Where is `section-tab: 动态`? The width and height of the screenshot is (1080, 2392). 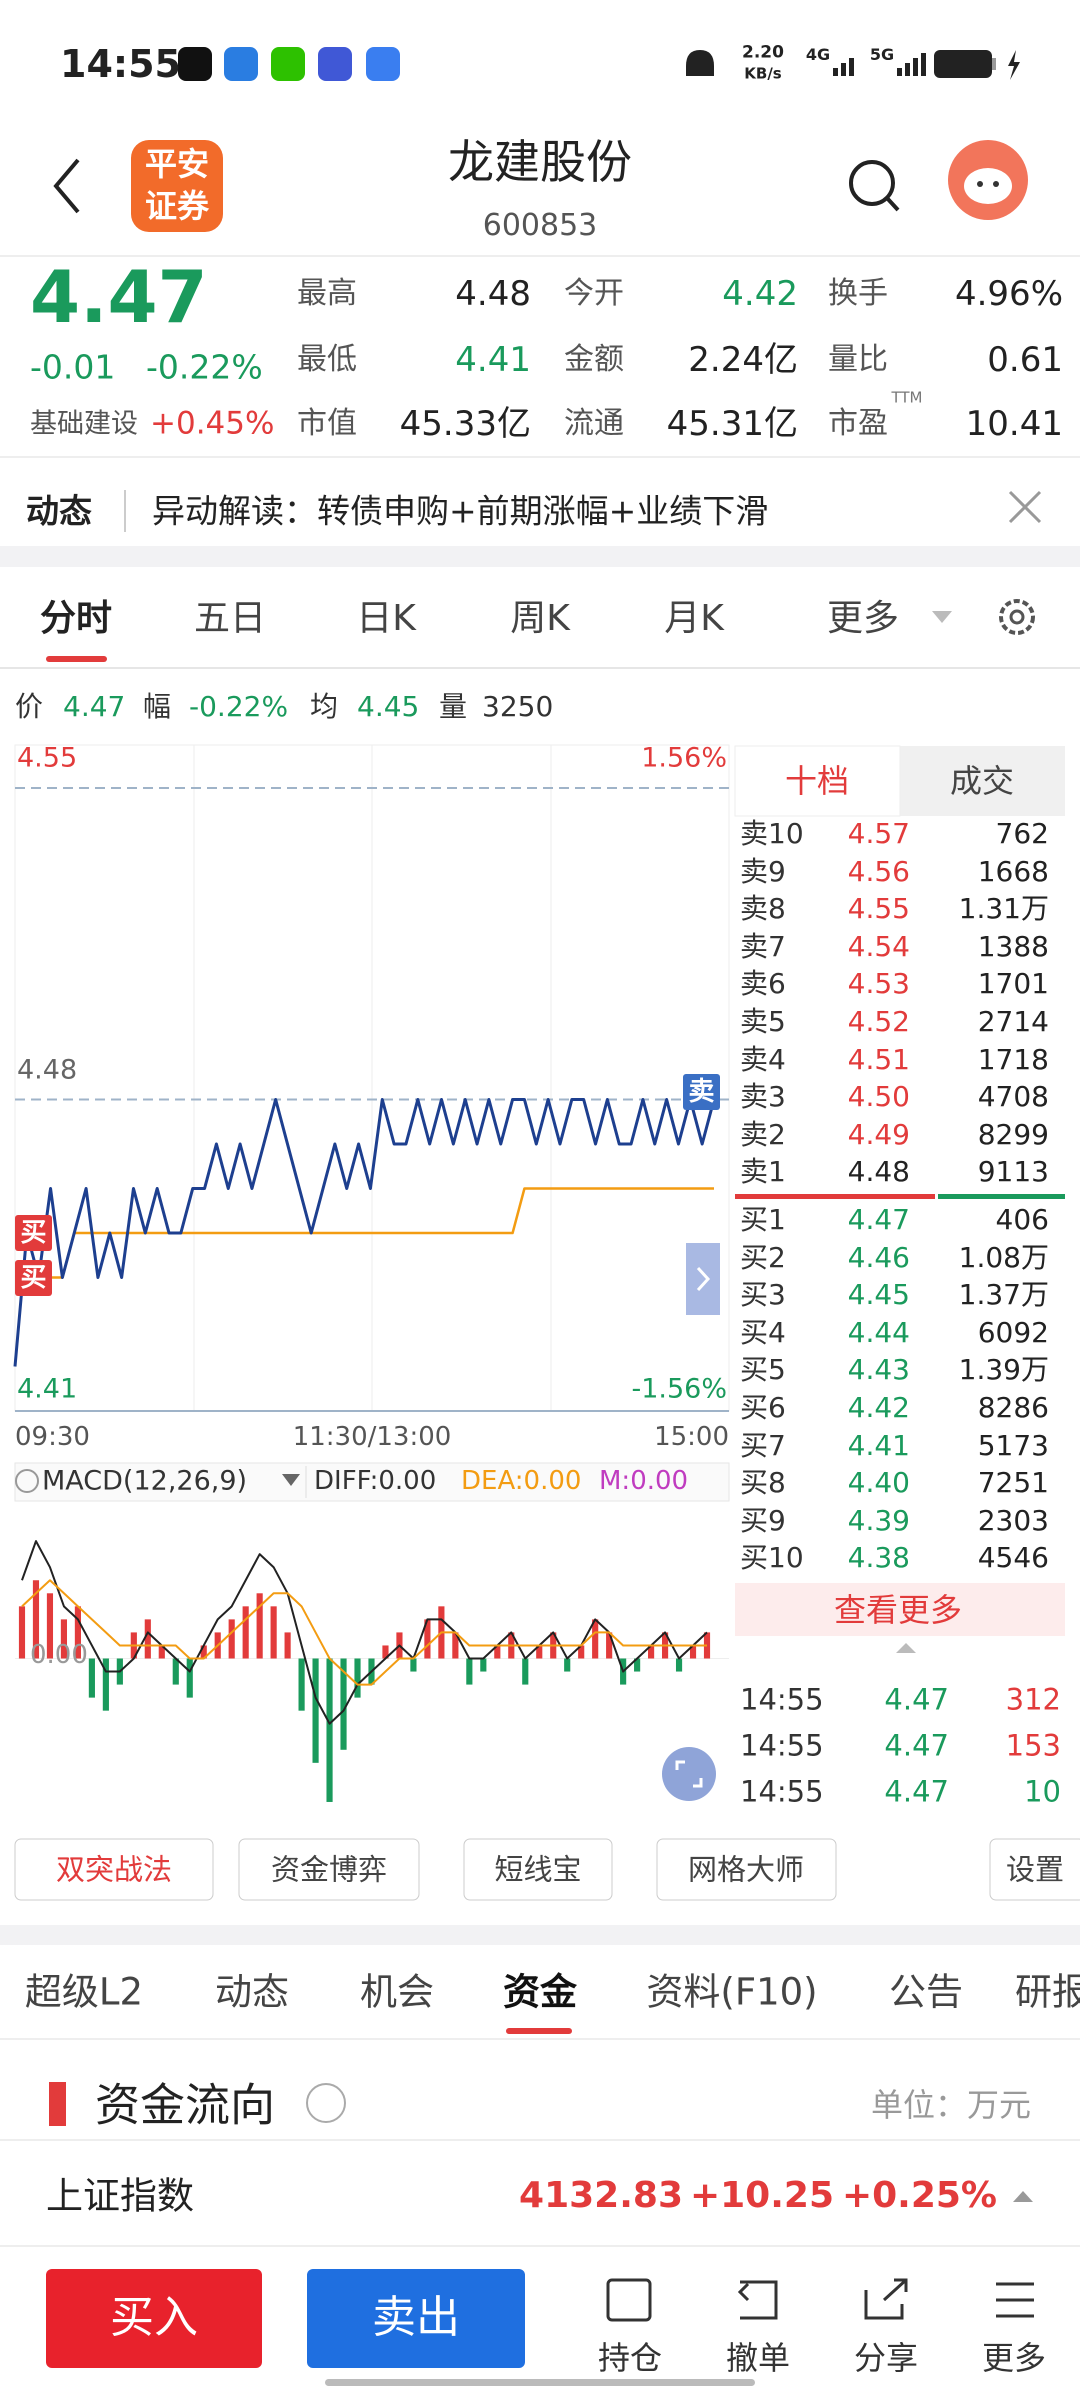 section-tab: 动态 is located at coordinates (252, 1992).